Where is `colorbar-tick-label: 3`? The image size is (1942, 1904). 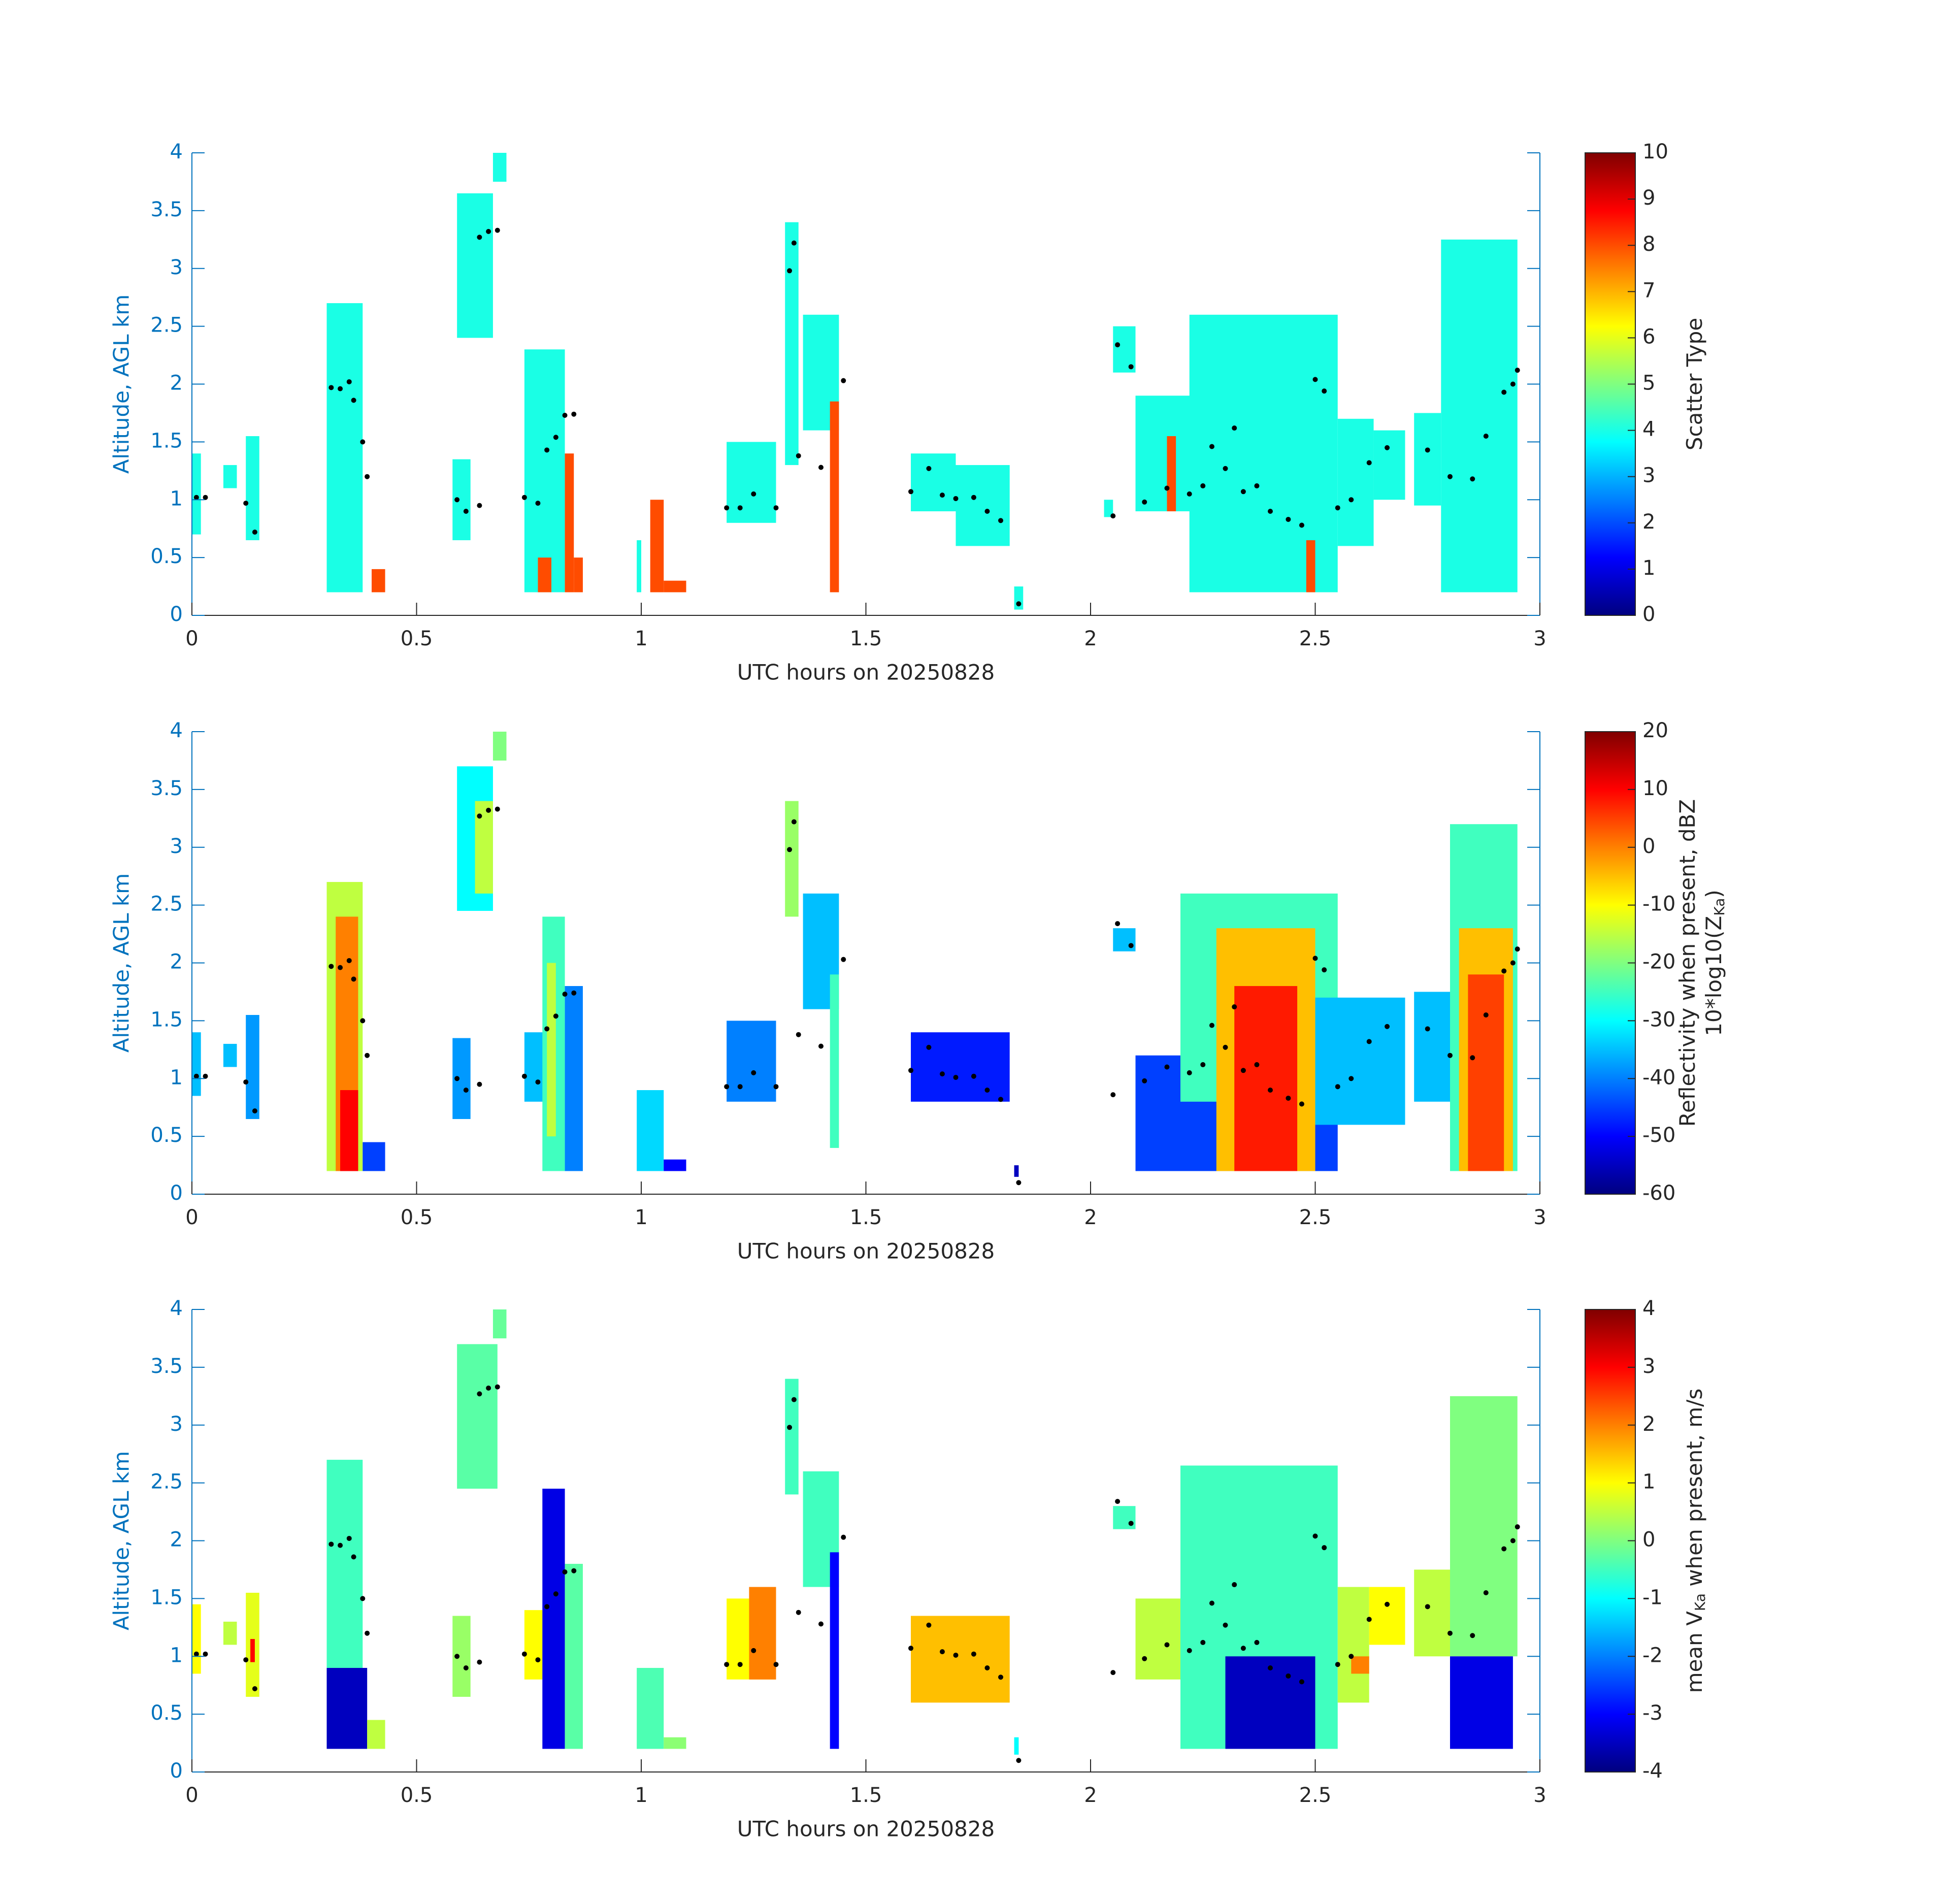
colorbar-tick-label: 3 is located at coordinates (1648, 476).